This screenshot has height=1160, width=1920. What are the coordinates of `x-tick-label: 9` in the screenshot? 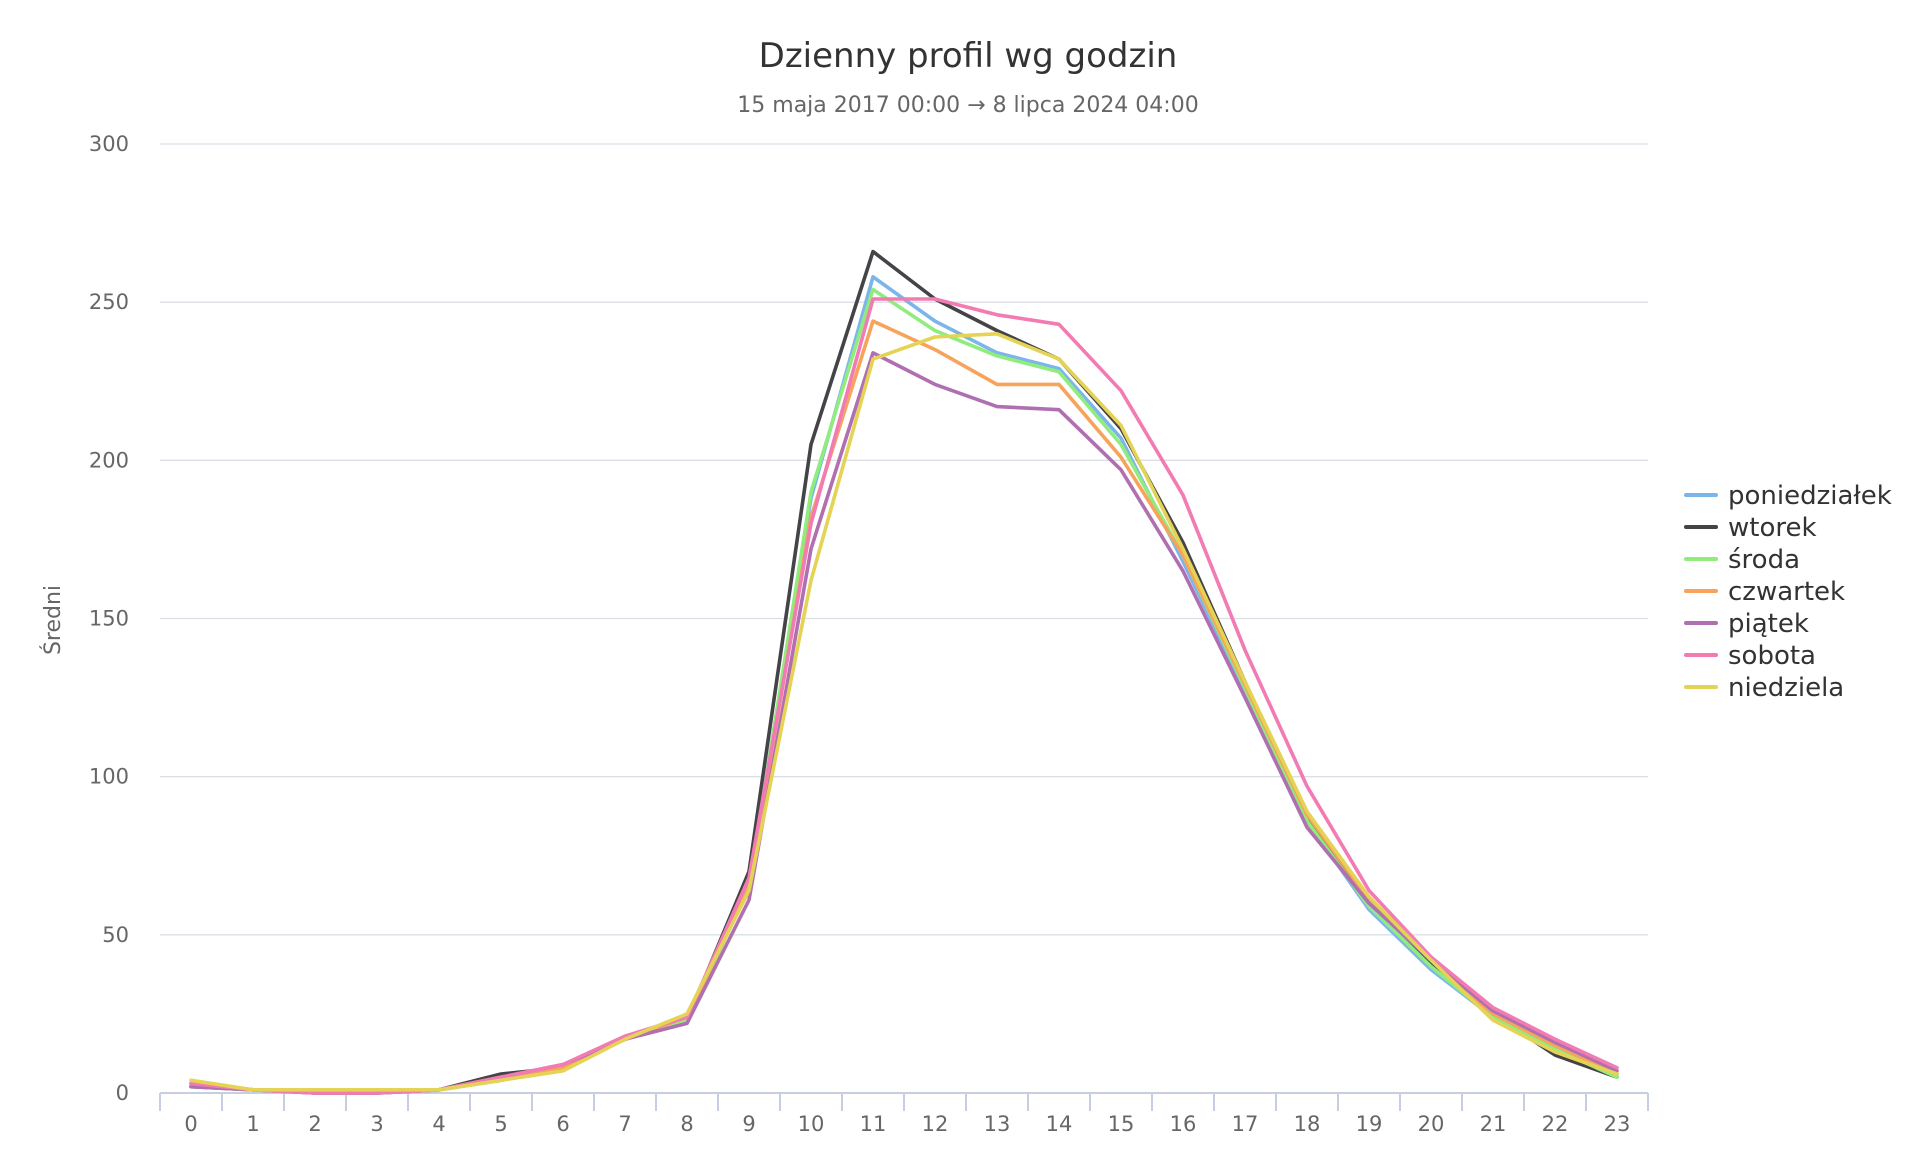 It's located at (748, 1124).